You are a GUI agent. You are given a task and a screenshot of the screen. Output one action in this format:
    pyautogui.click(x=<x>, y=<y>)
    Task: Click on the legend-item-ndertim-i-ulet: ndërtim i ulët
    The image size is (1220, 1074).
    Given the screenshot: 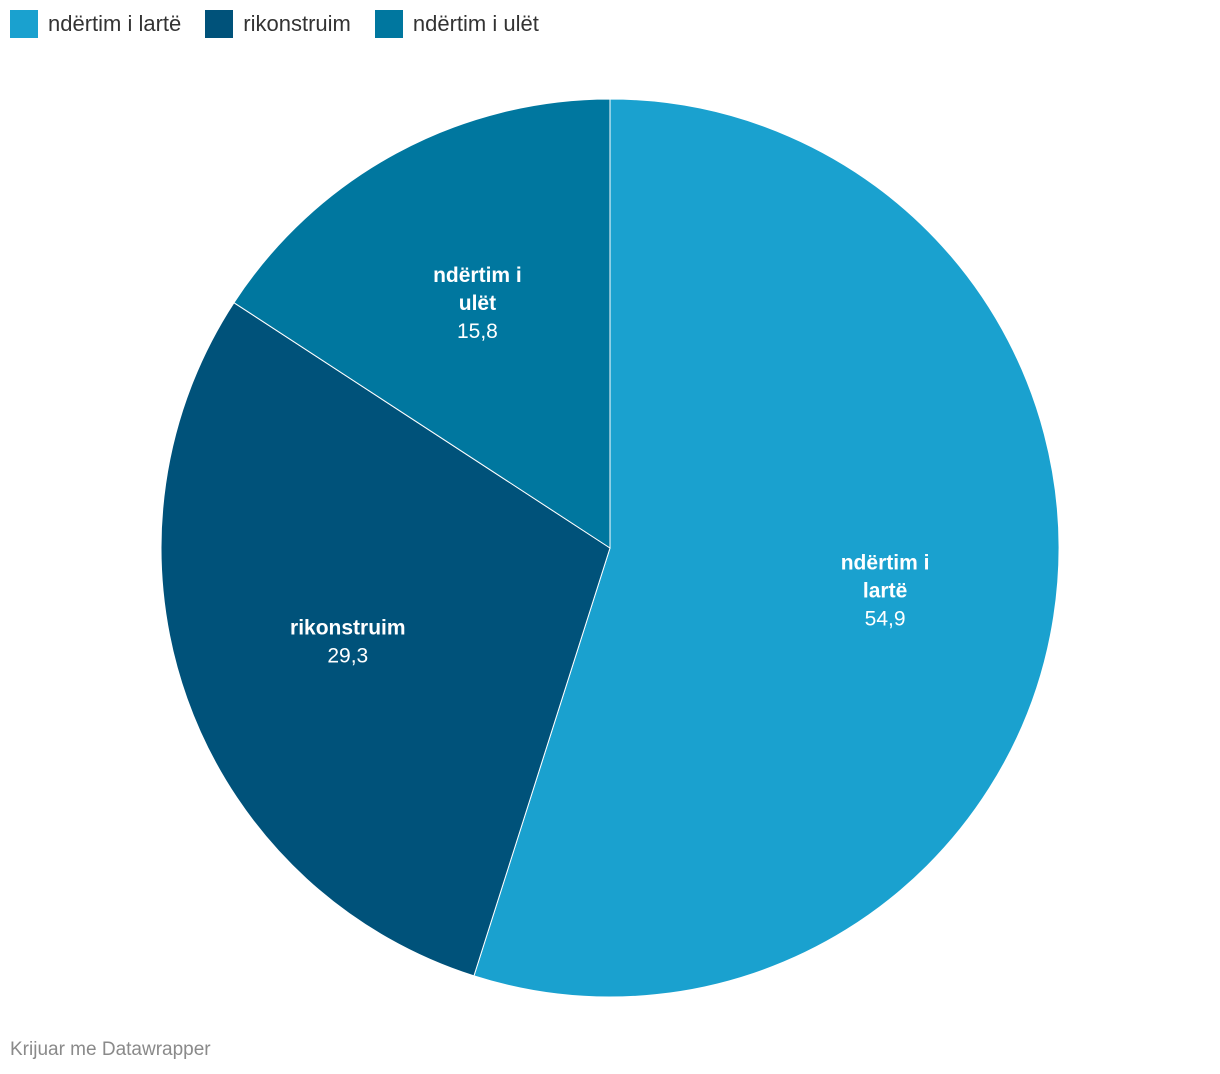 What is the action you would take?
    pyautogui.click(x=456, y=24)
    